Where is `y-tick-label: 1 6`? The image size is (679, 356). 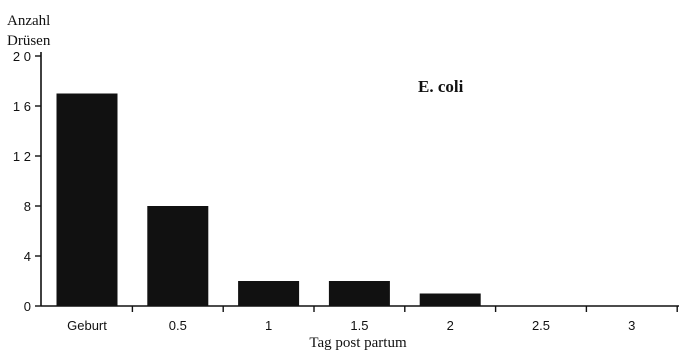 y-tick-label: 1 6 is located at coordinates (22, 106).